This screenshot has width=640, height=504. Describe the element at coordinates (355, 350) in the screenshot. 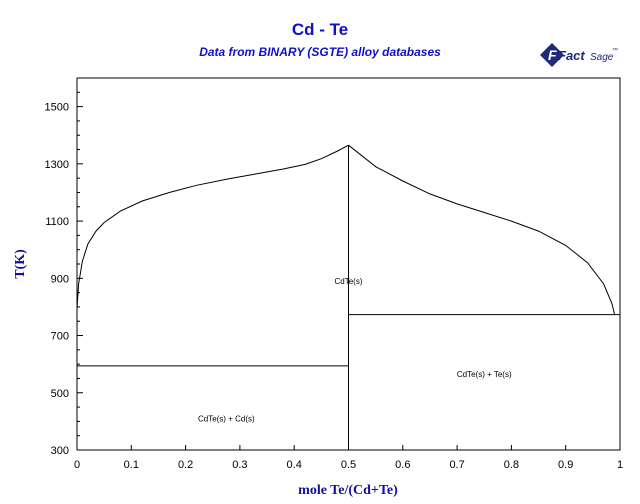

I see `region-labels: CdTe(s) CdTe(s) + Te(s) CdTe(s) + Cd(s)` at that location.